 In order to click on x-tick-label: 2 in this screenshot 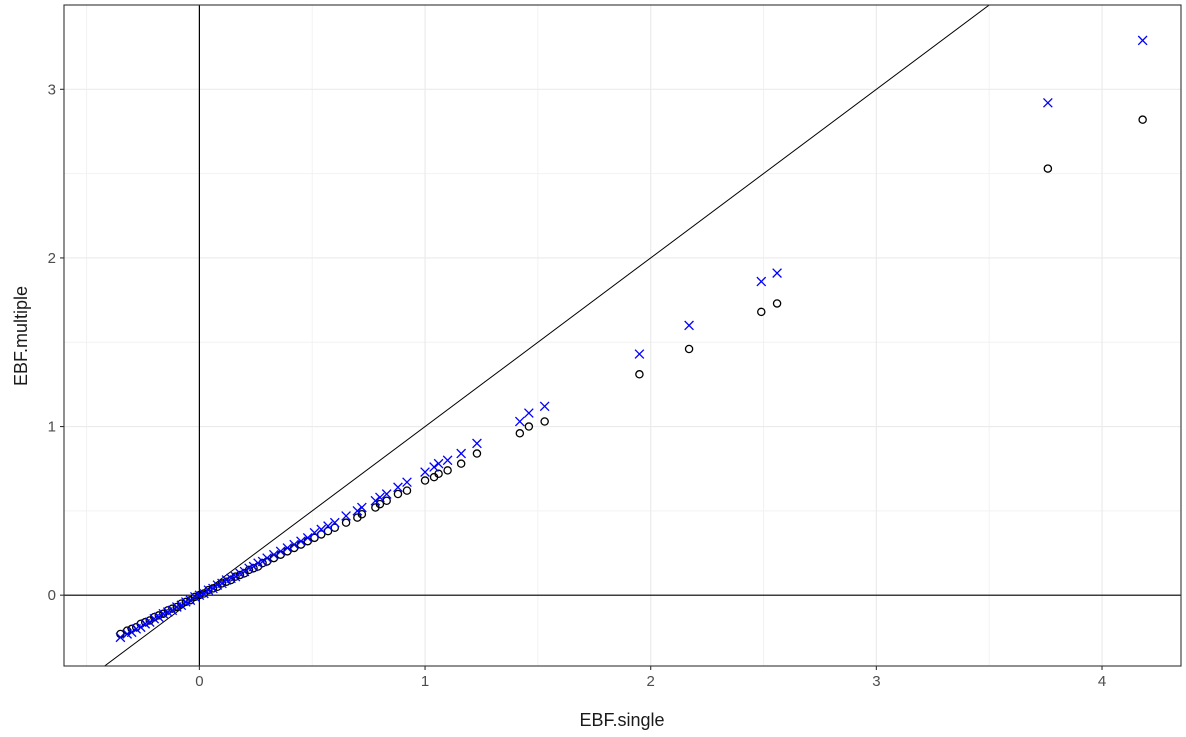, I will do `click(651, 681)`.